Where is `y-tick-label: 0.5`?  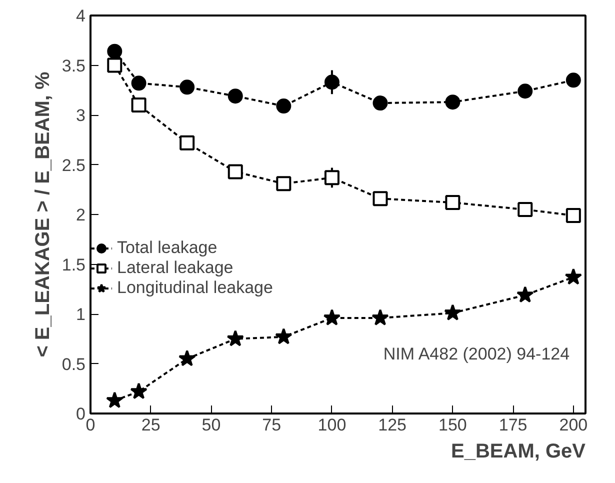
y-tick-label: 0.5 is located at coordinates (74, 364).